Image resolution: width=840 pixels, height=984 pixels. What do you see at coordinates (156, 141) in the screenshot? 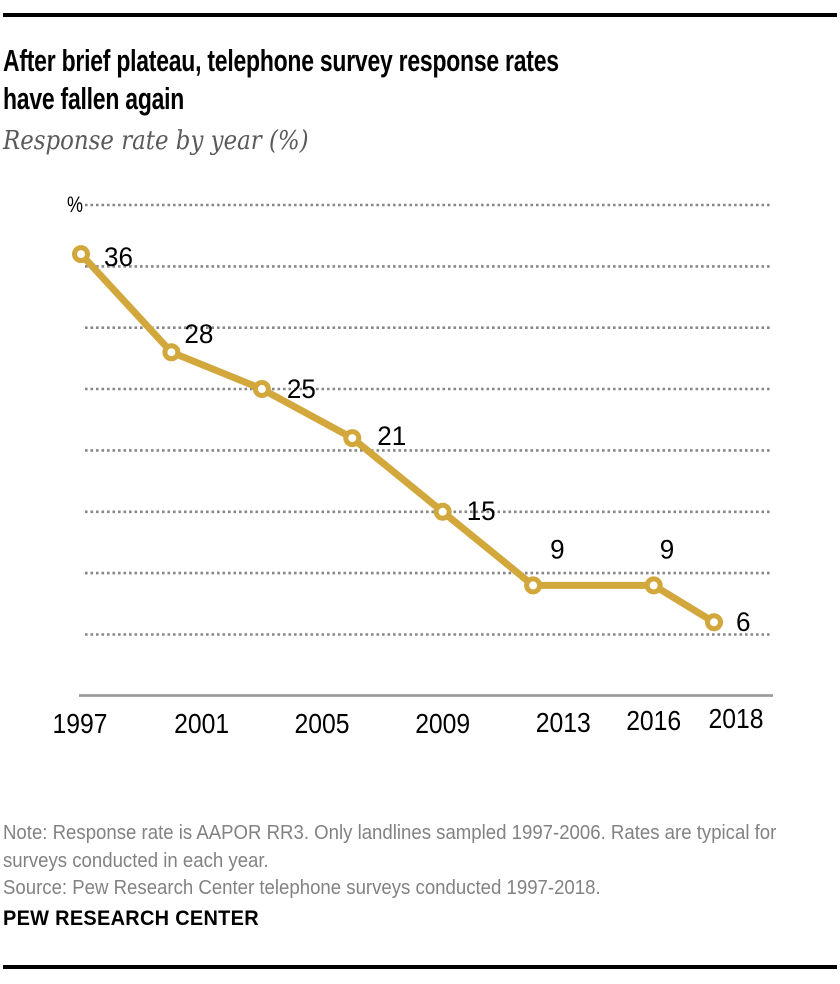
I see `chart-subtitle: Response rate by year (%)` at bounding box center [156, 141].